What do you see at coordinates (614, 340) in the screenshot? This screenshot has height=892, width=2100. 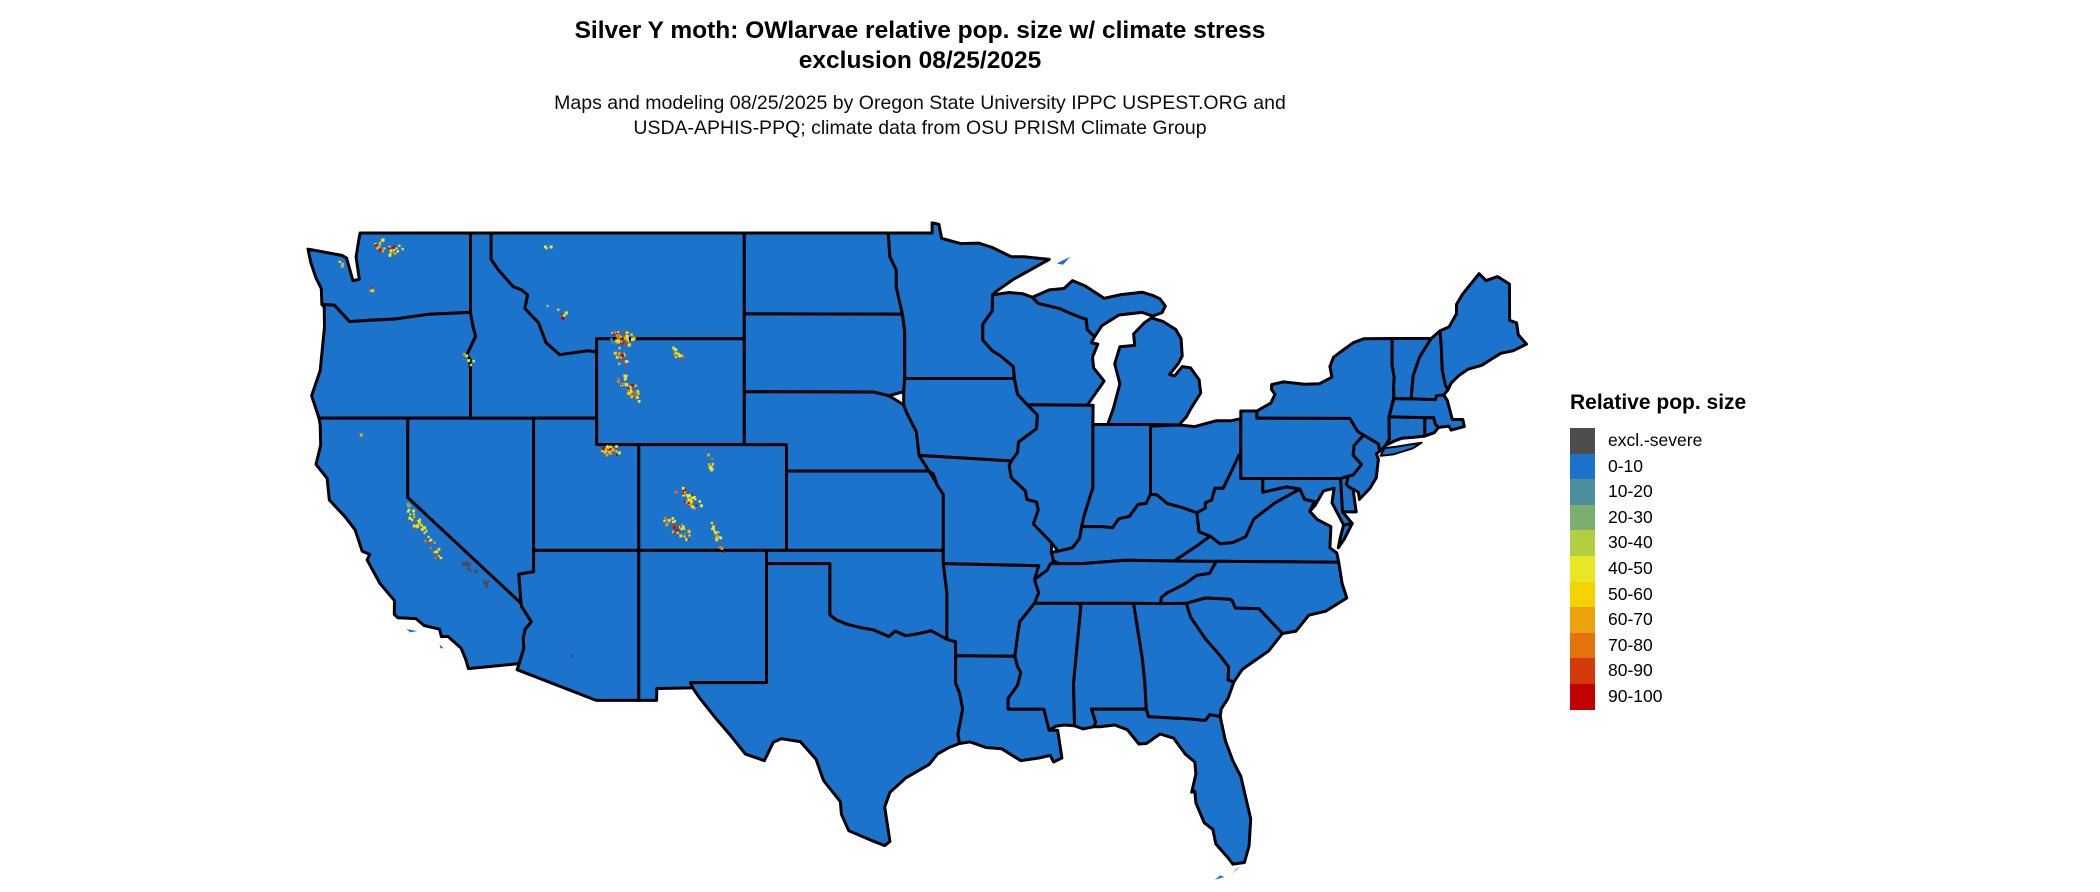 I see `hotspot-beartooth-teal` at bounding box center [614, 340].